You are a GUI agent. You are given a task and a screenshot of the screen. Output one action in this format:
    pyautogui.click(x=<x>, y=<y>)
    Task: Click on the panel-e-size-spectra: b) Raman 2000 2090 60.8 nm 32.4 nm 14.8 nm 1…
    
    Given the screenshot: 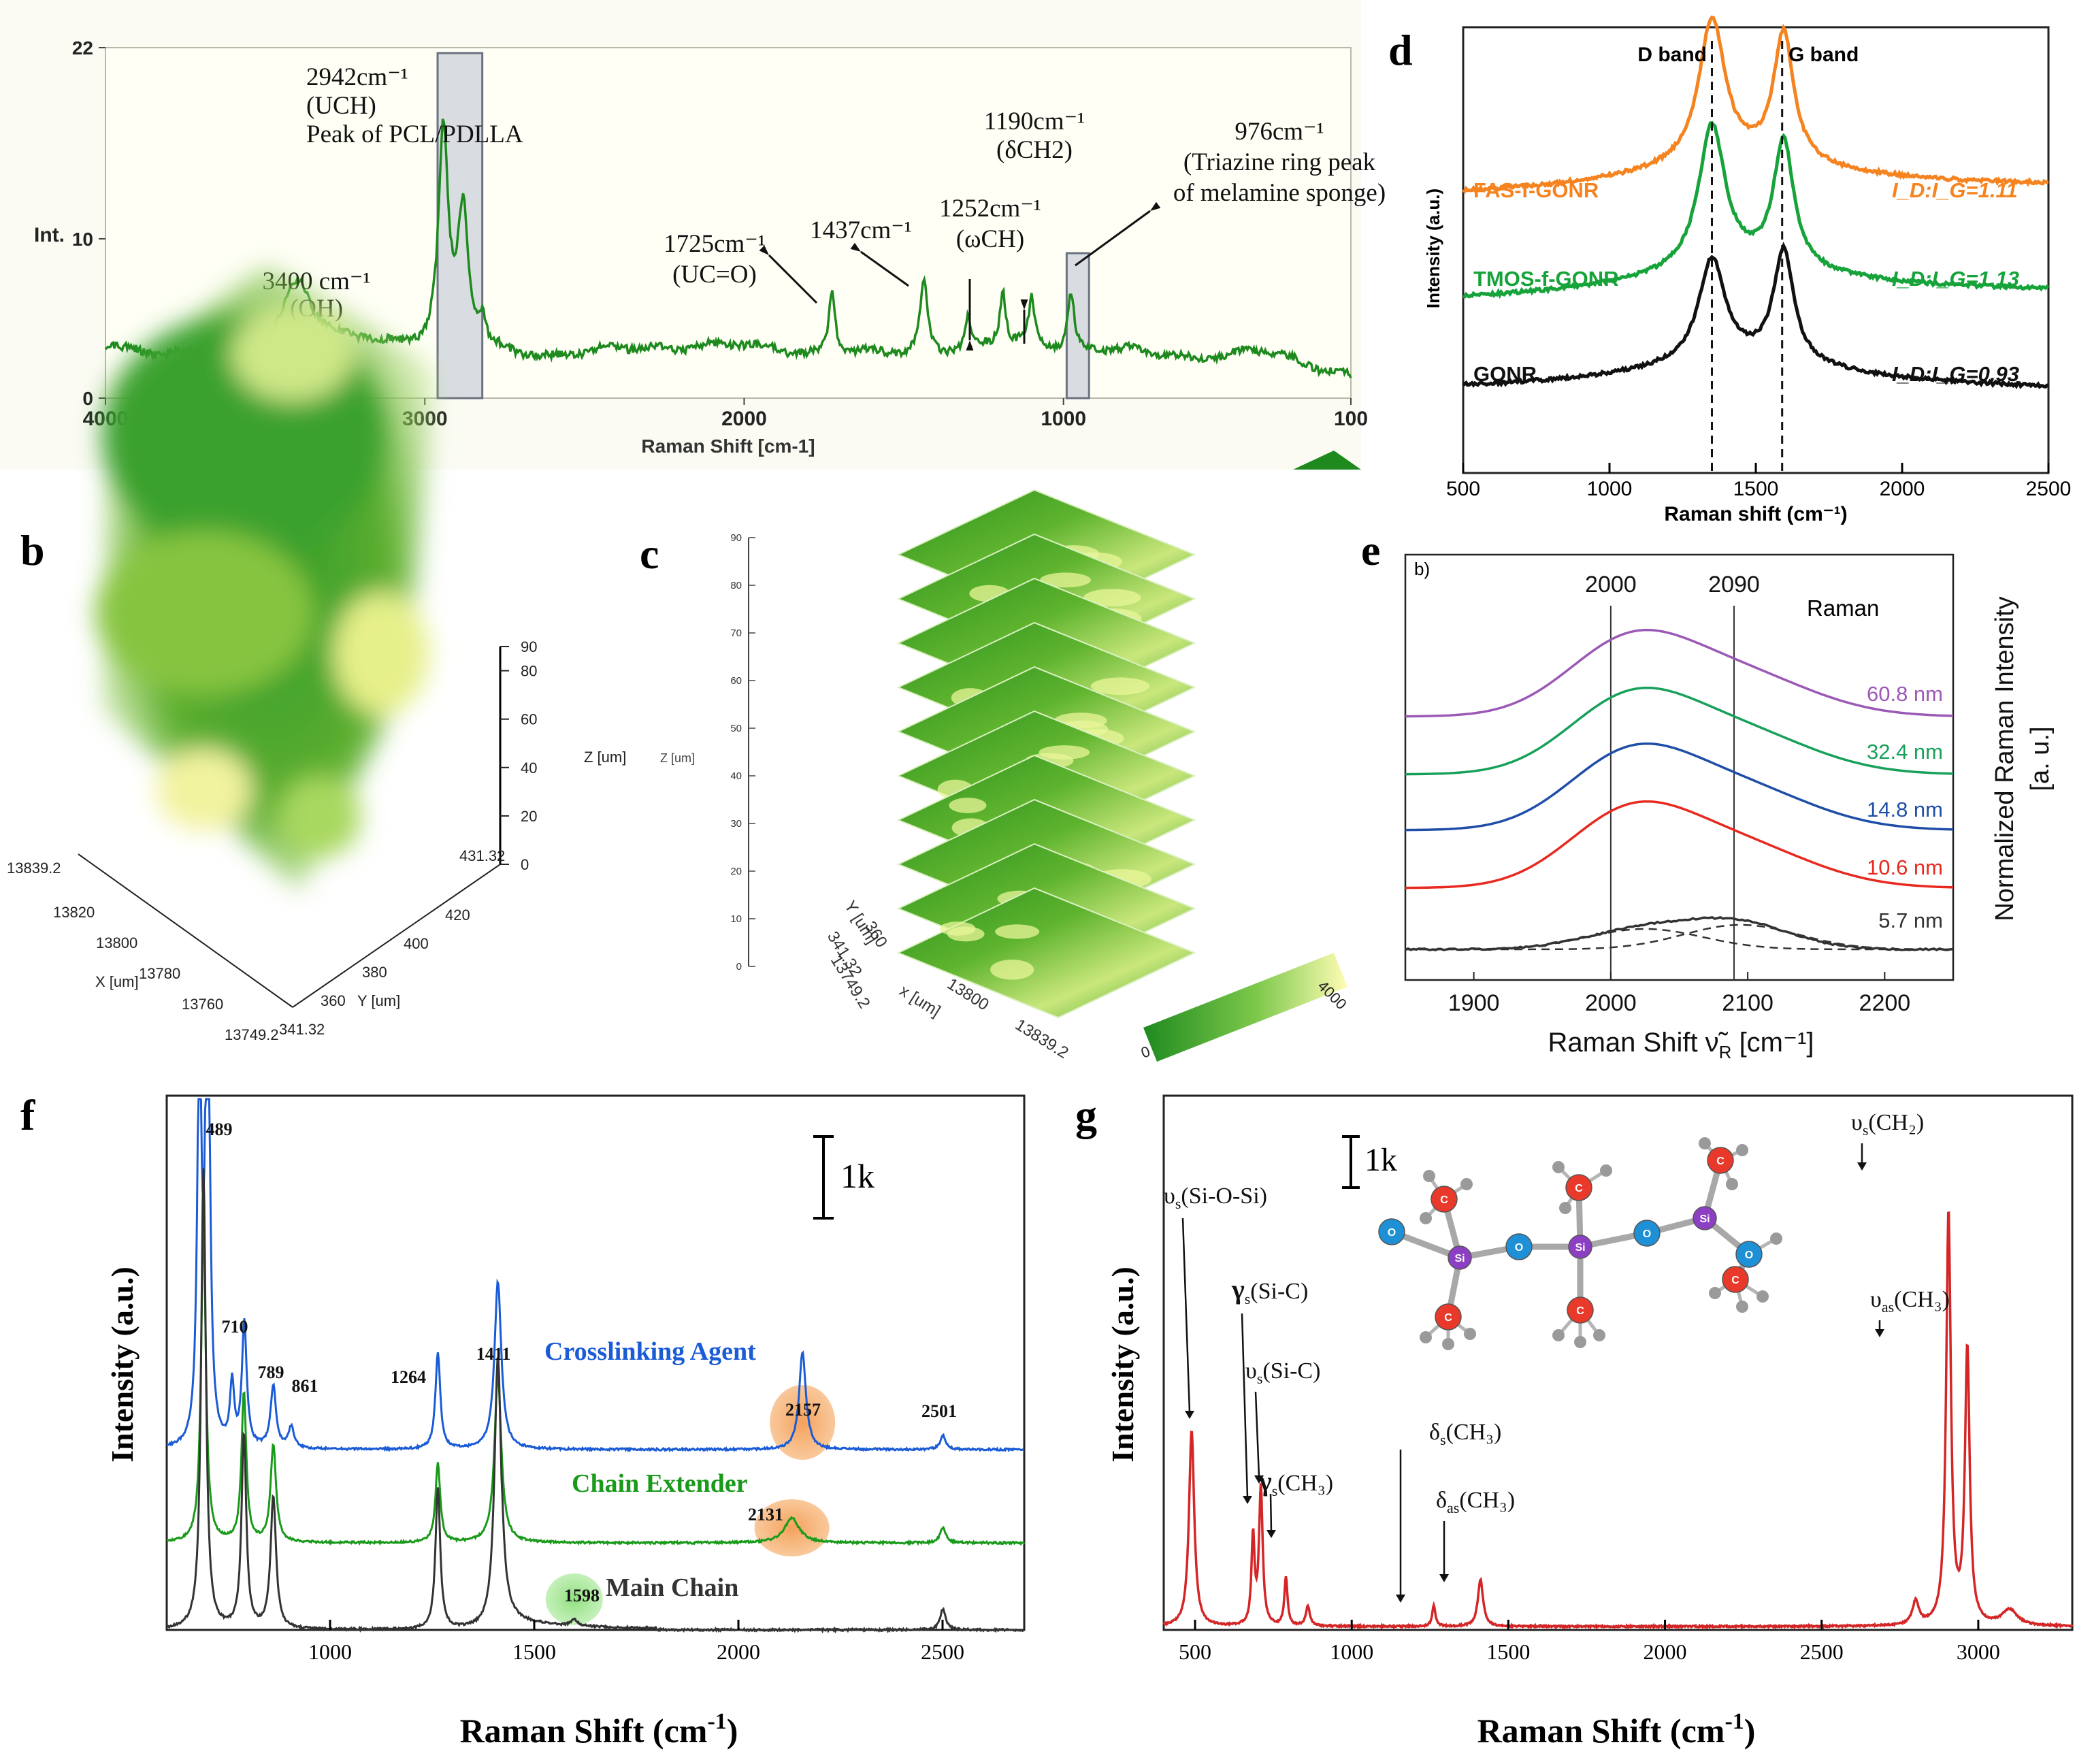 What is the action you would take?
    pyautogui.click(x=1730, y=808)
    